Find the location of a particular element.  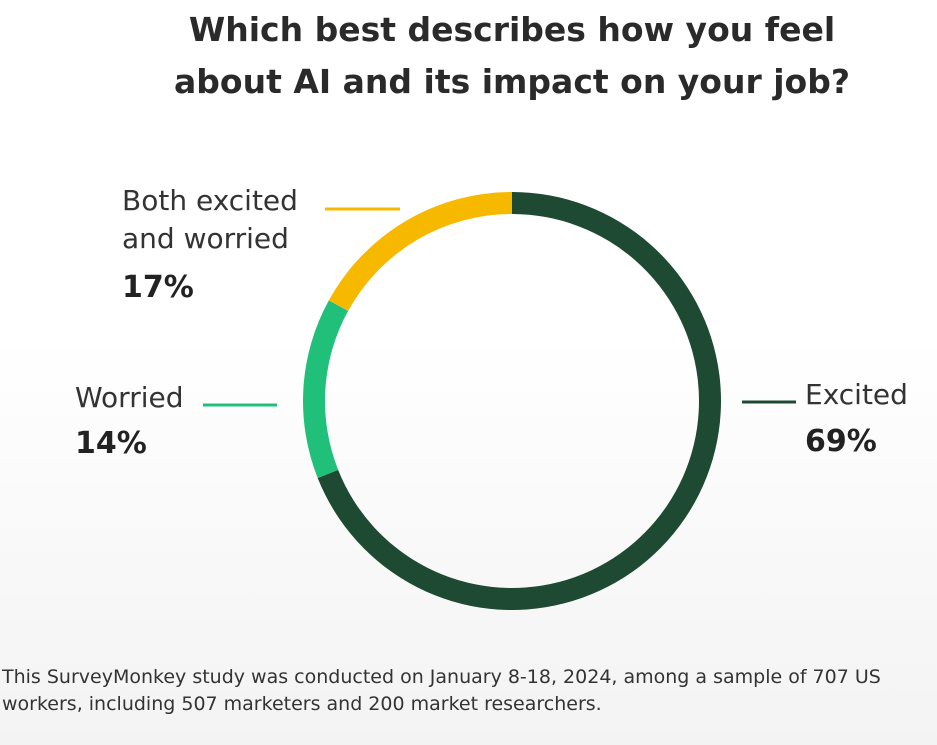

category-label: Both excited and worried is located at coordinates (210, 219).